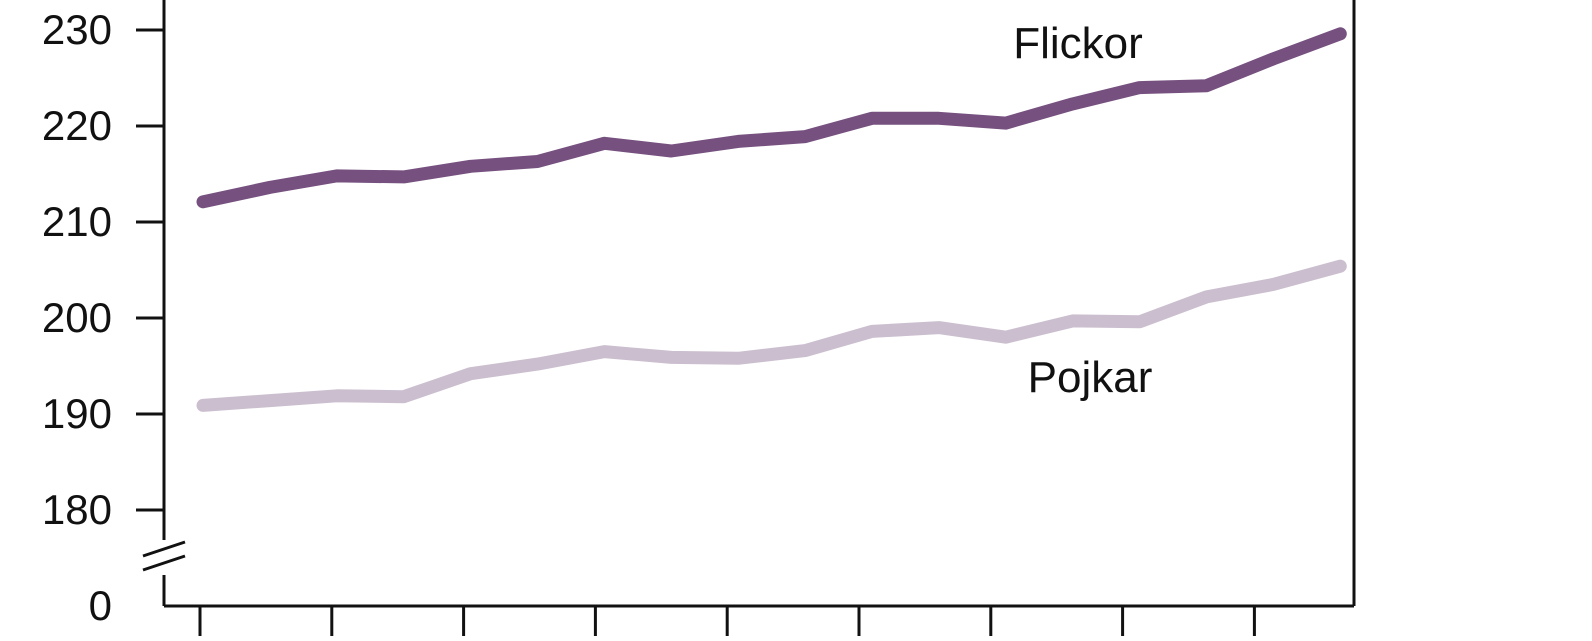 Image resolution: width=1592 pixels, height=641 pixels. Describe the element at coordinates (77, 125) in the screenshot. I see `y-tick-label: 220` at that location.